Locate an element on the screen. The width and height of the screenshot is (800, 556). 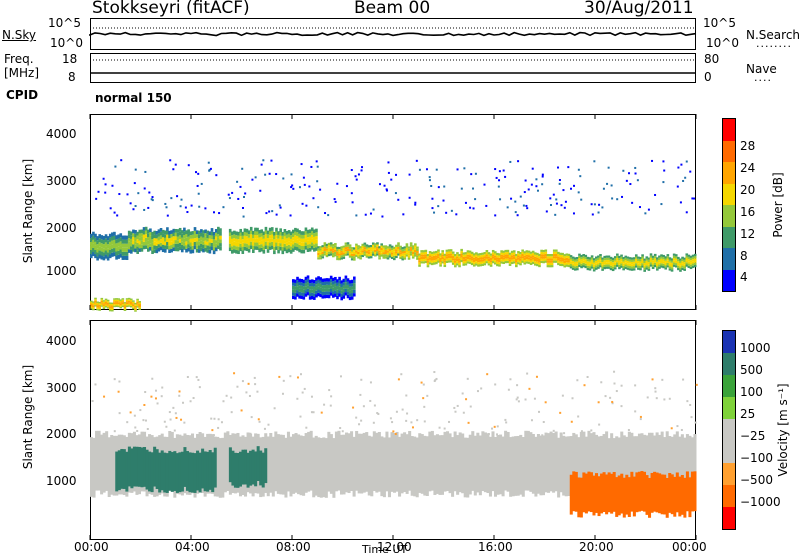
vel-cb-tick-500: 500 is located at coordinates (751, 370).